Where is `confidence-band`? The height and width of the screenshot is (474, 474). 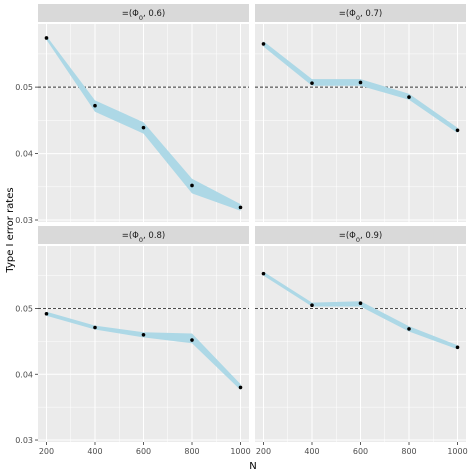
confidence-band is located at coordinates (143, 350).